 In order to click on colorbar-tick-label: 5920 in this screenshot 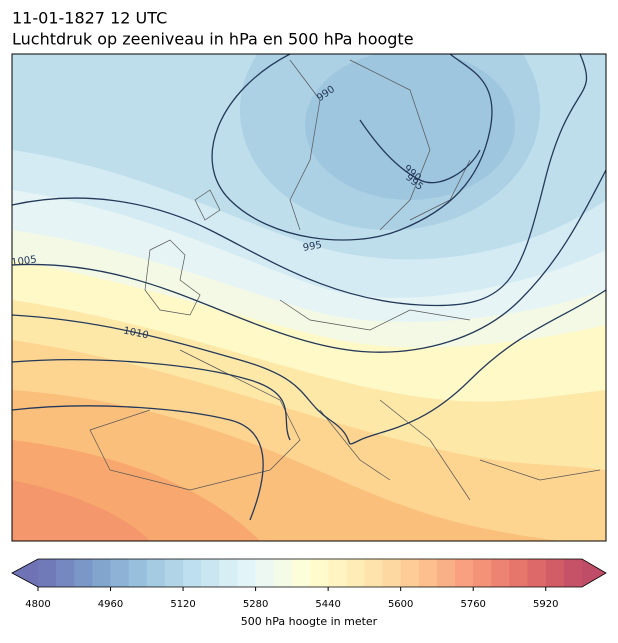, I will do `click(545, 604)`.